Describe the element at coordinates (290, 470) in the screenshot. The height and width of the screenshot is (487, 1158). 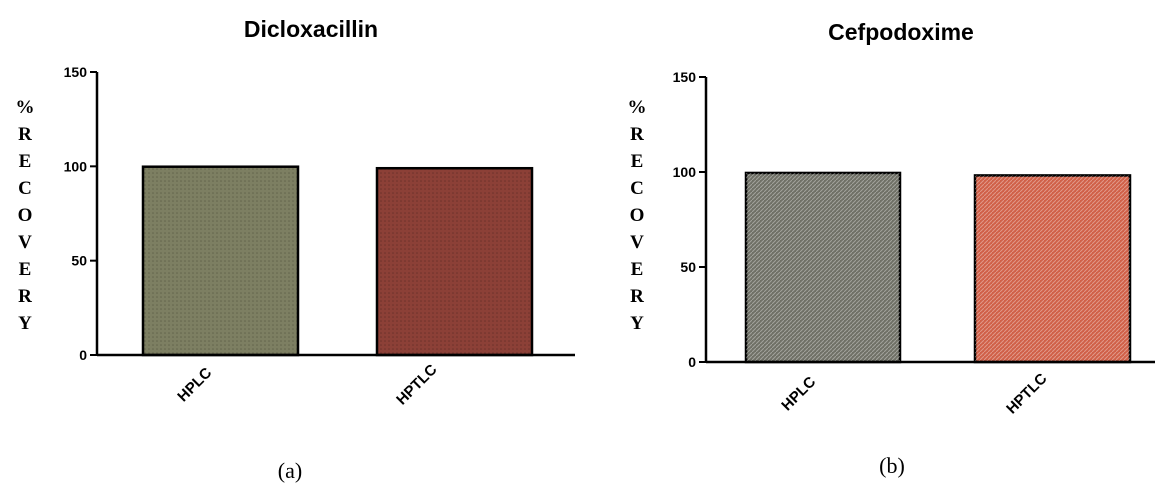
I see `panel-label: (a)` at that location.